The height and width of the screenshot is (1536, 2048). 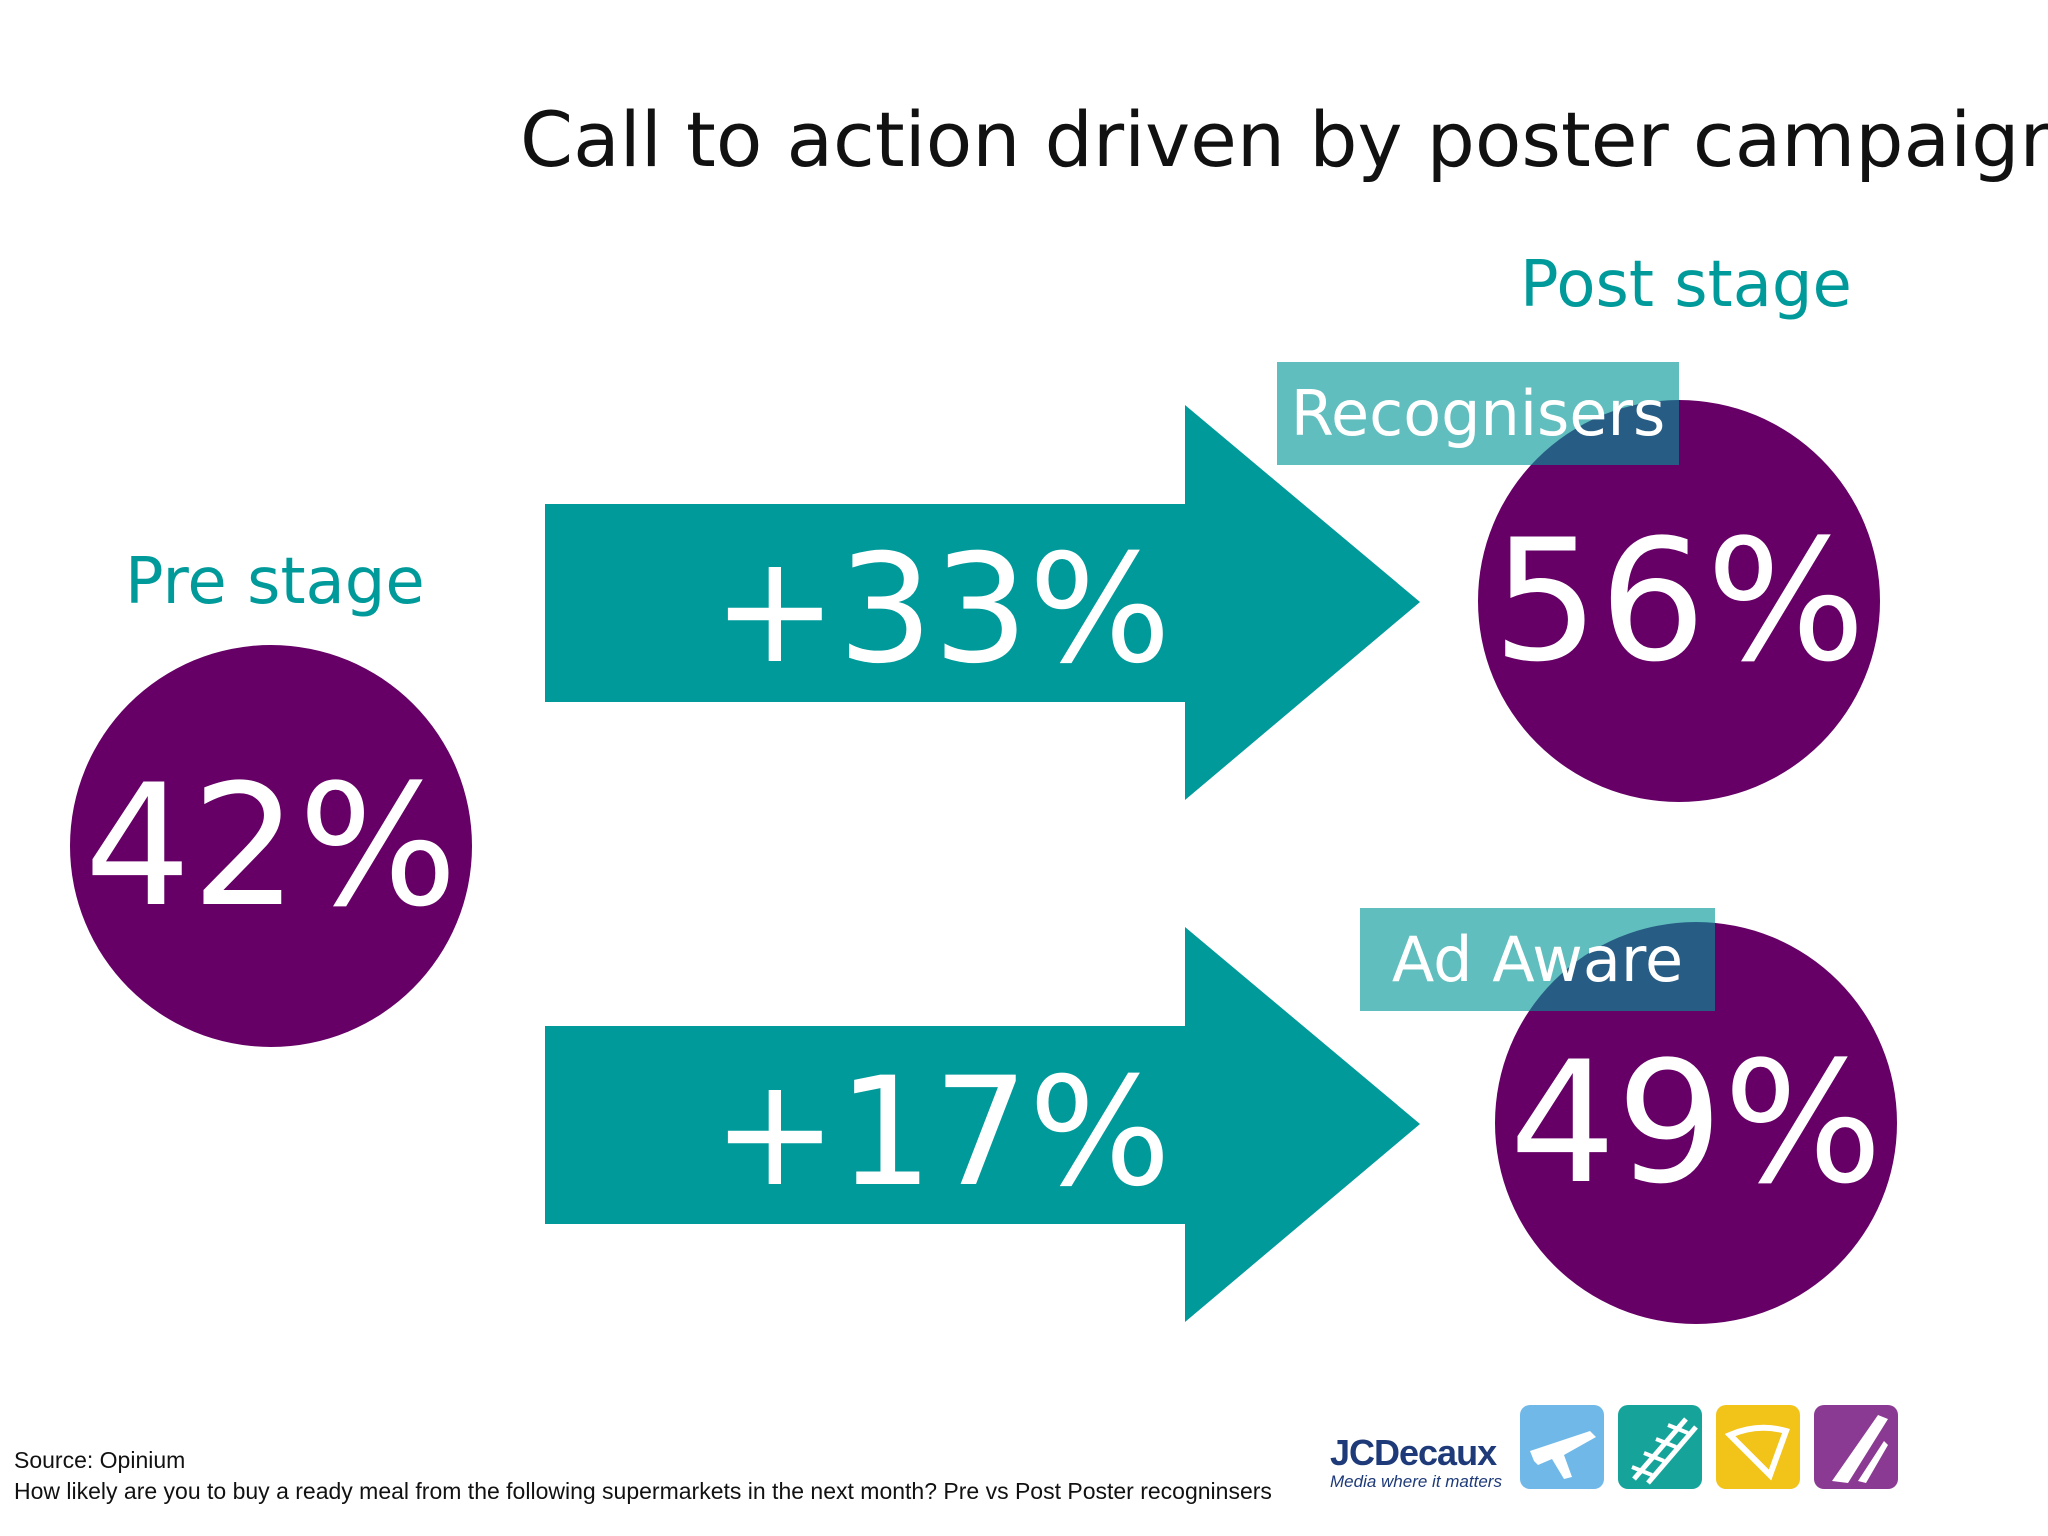 What do you see at coordinates (1478, 413) in the screenshot?
I see `recognisers-tag: Recognisers` at bounding box center [1478, 413].